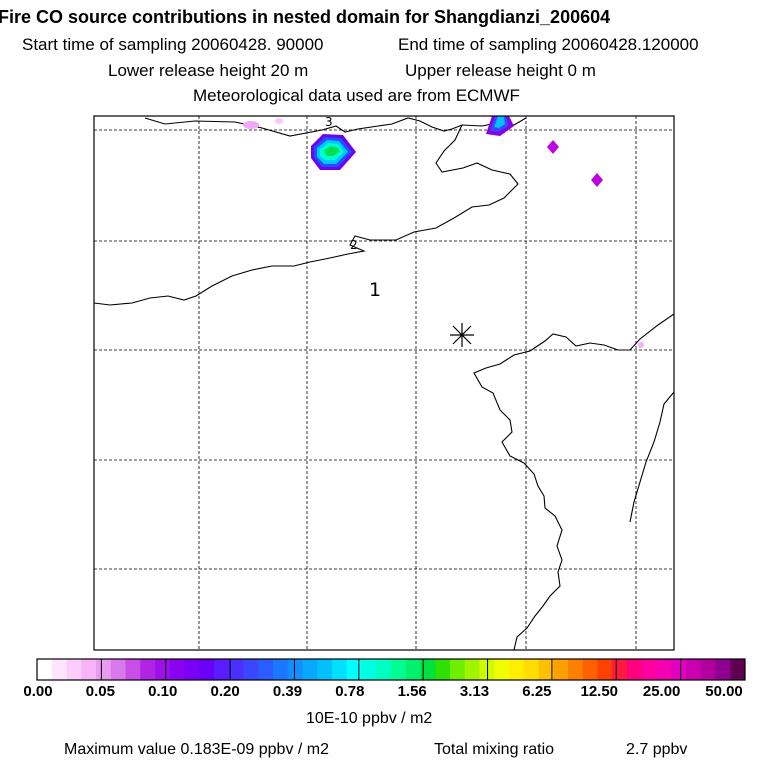 Image resolution: width=768 pixels, height=768 pixels. I want to click on colorbar-tick-label: 1.56, so click(412, 691).